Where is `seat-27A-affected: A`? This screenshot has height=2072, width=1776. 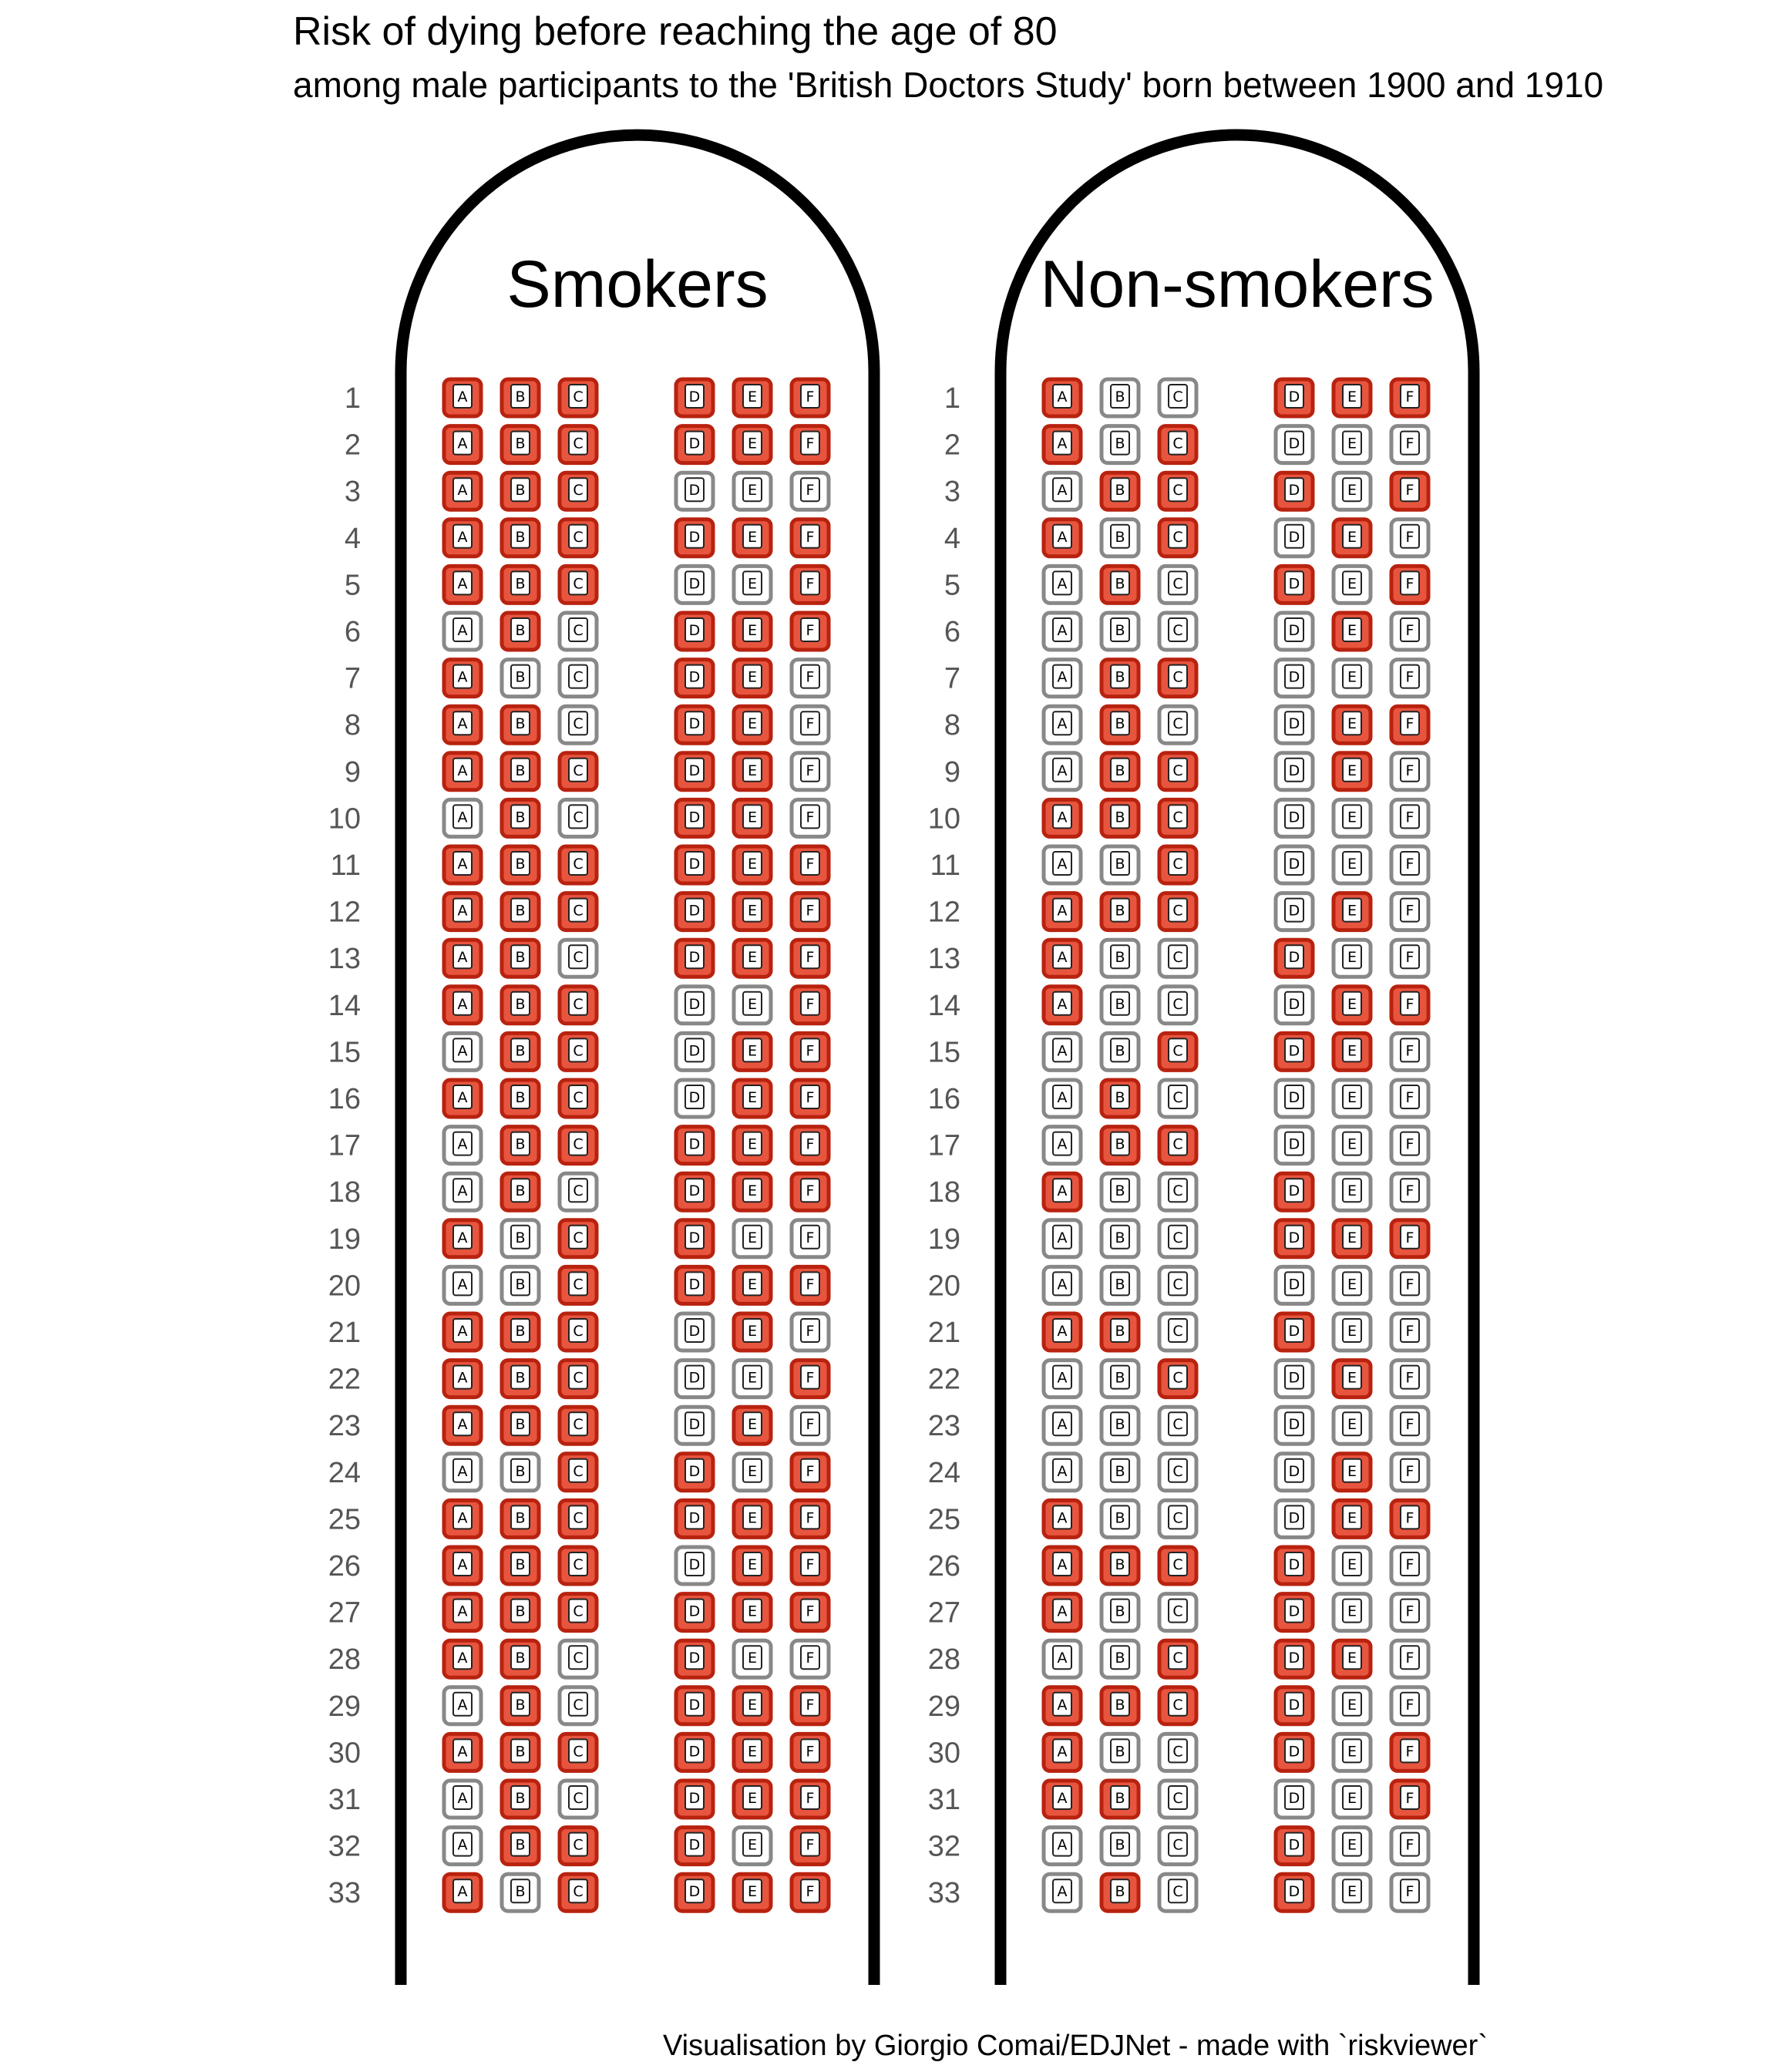
seat-27A-affected: A is located at coordinates (1062, 1613).